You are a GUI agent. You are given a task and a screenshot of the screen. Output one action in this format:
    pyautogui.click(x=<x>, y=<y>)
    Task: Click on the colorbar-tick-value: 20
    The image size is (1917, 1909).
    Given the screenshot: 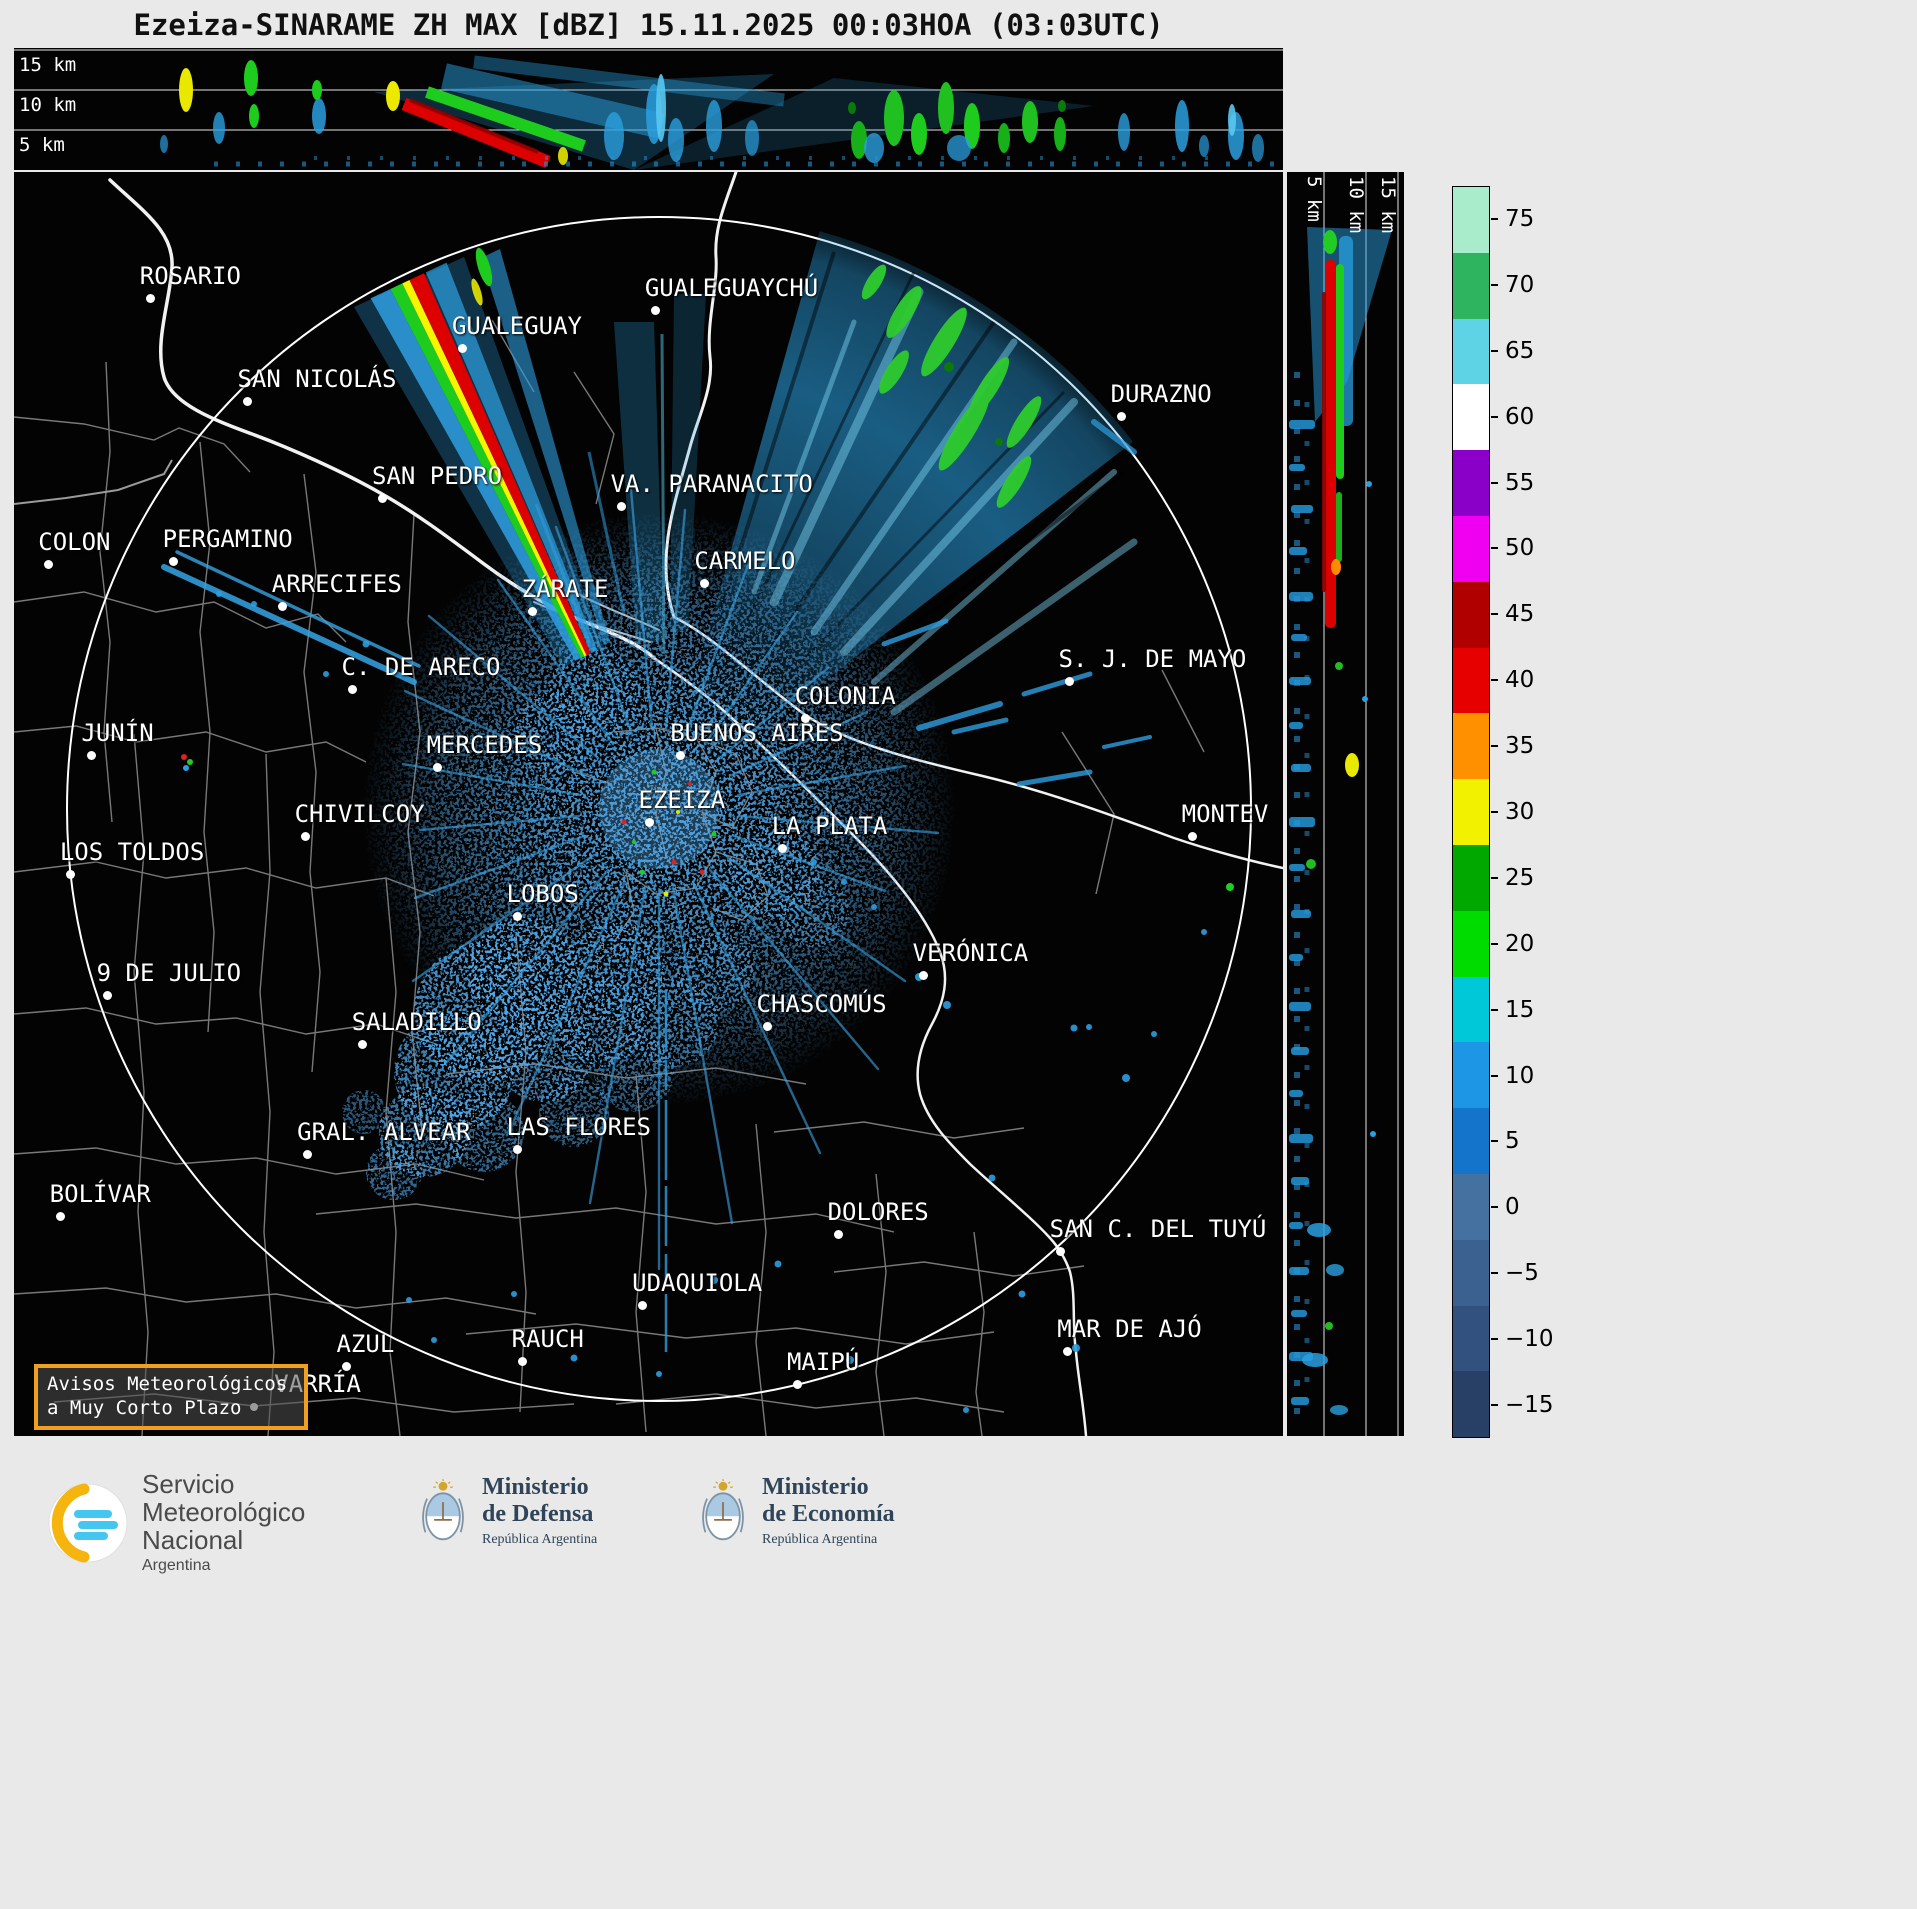 What is the action you would take?
    pyautogui.click(x=1520, y=943)
    